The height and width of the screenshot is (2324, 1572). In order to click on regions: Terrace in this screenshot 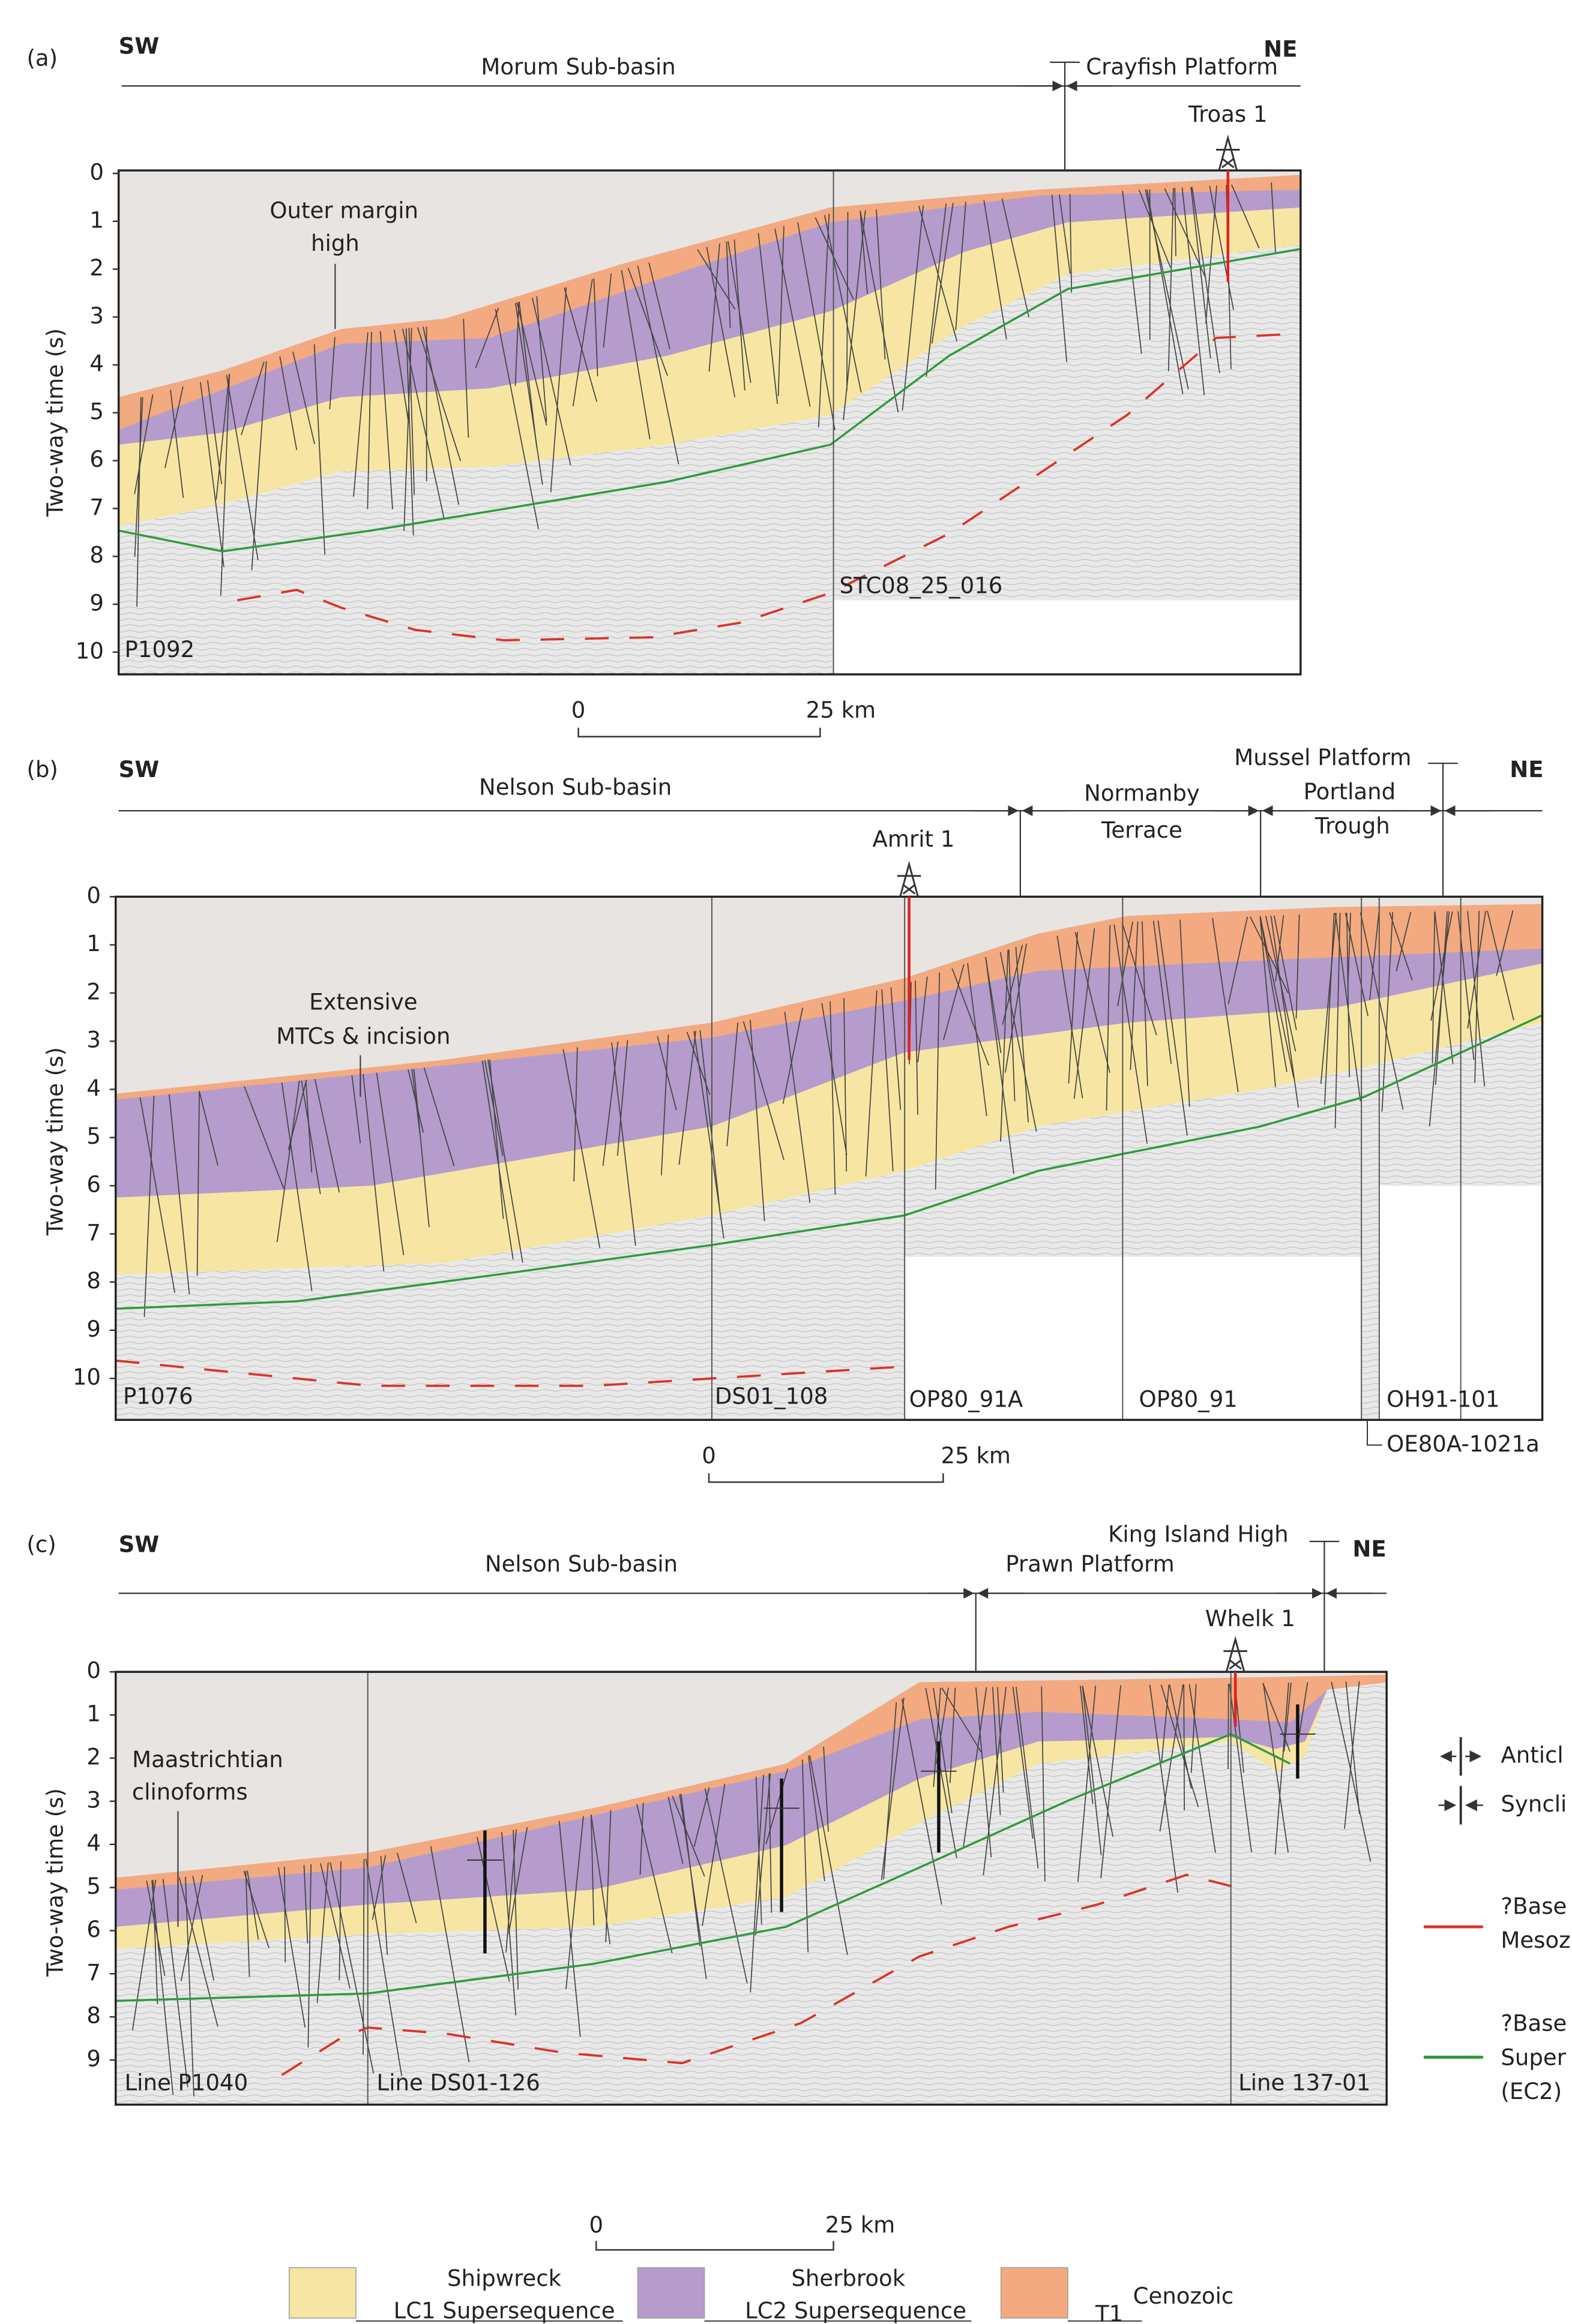, I will do `click(1141, 830)`.